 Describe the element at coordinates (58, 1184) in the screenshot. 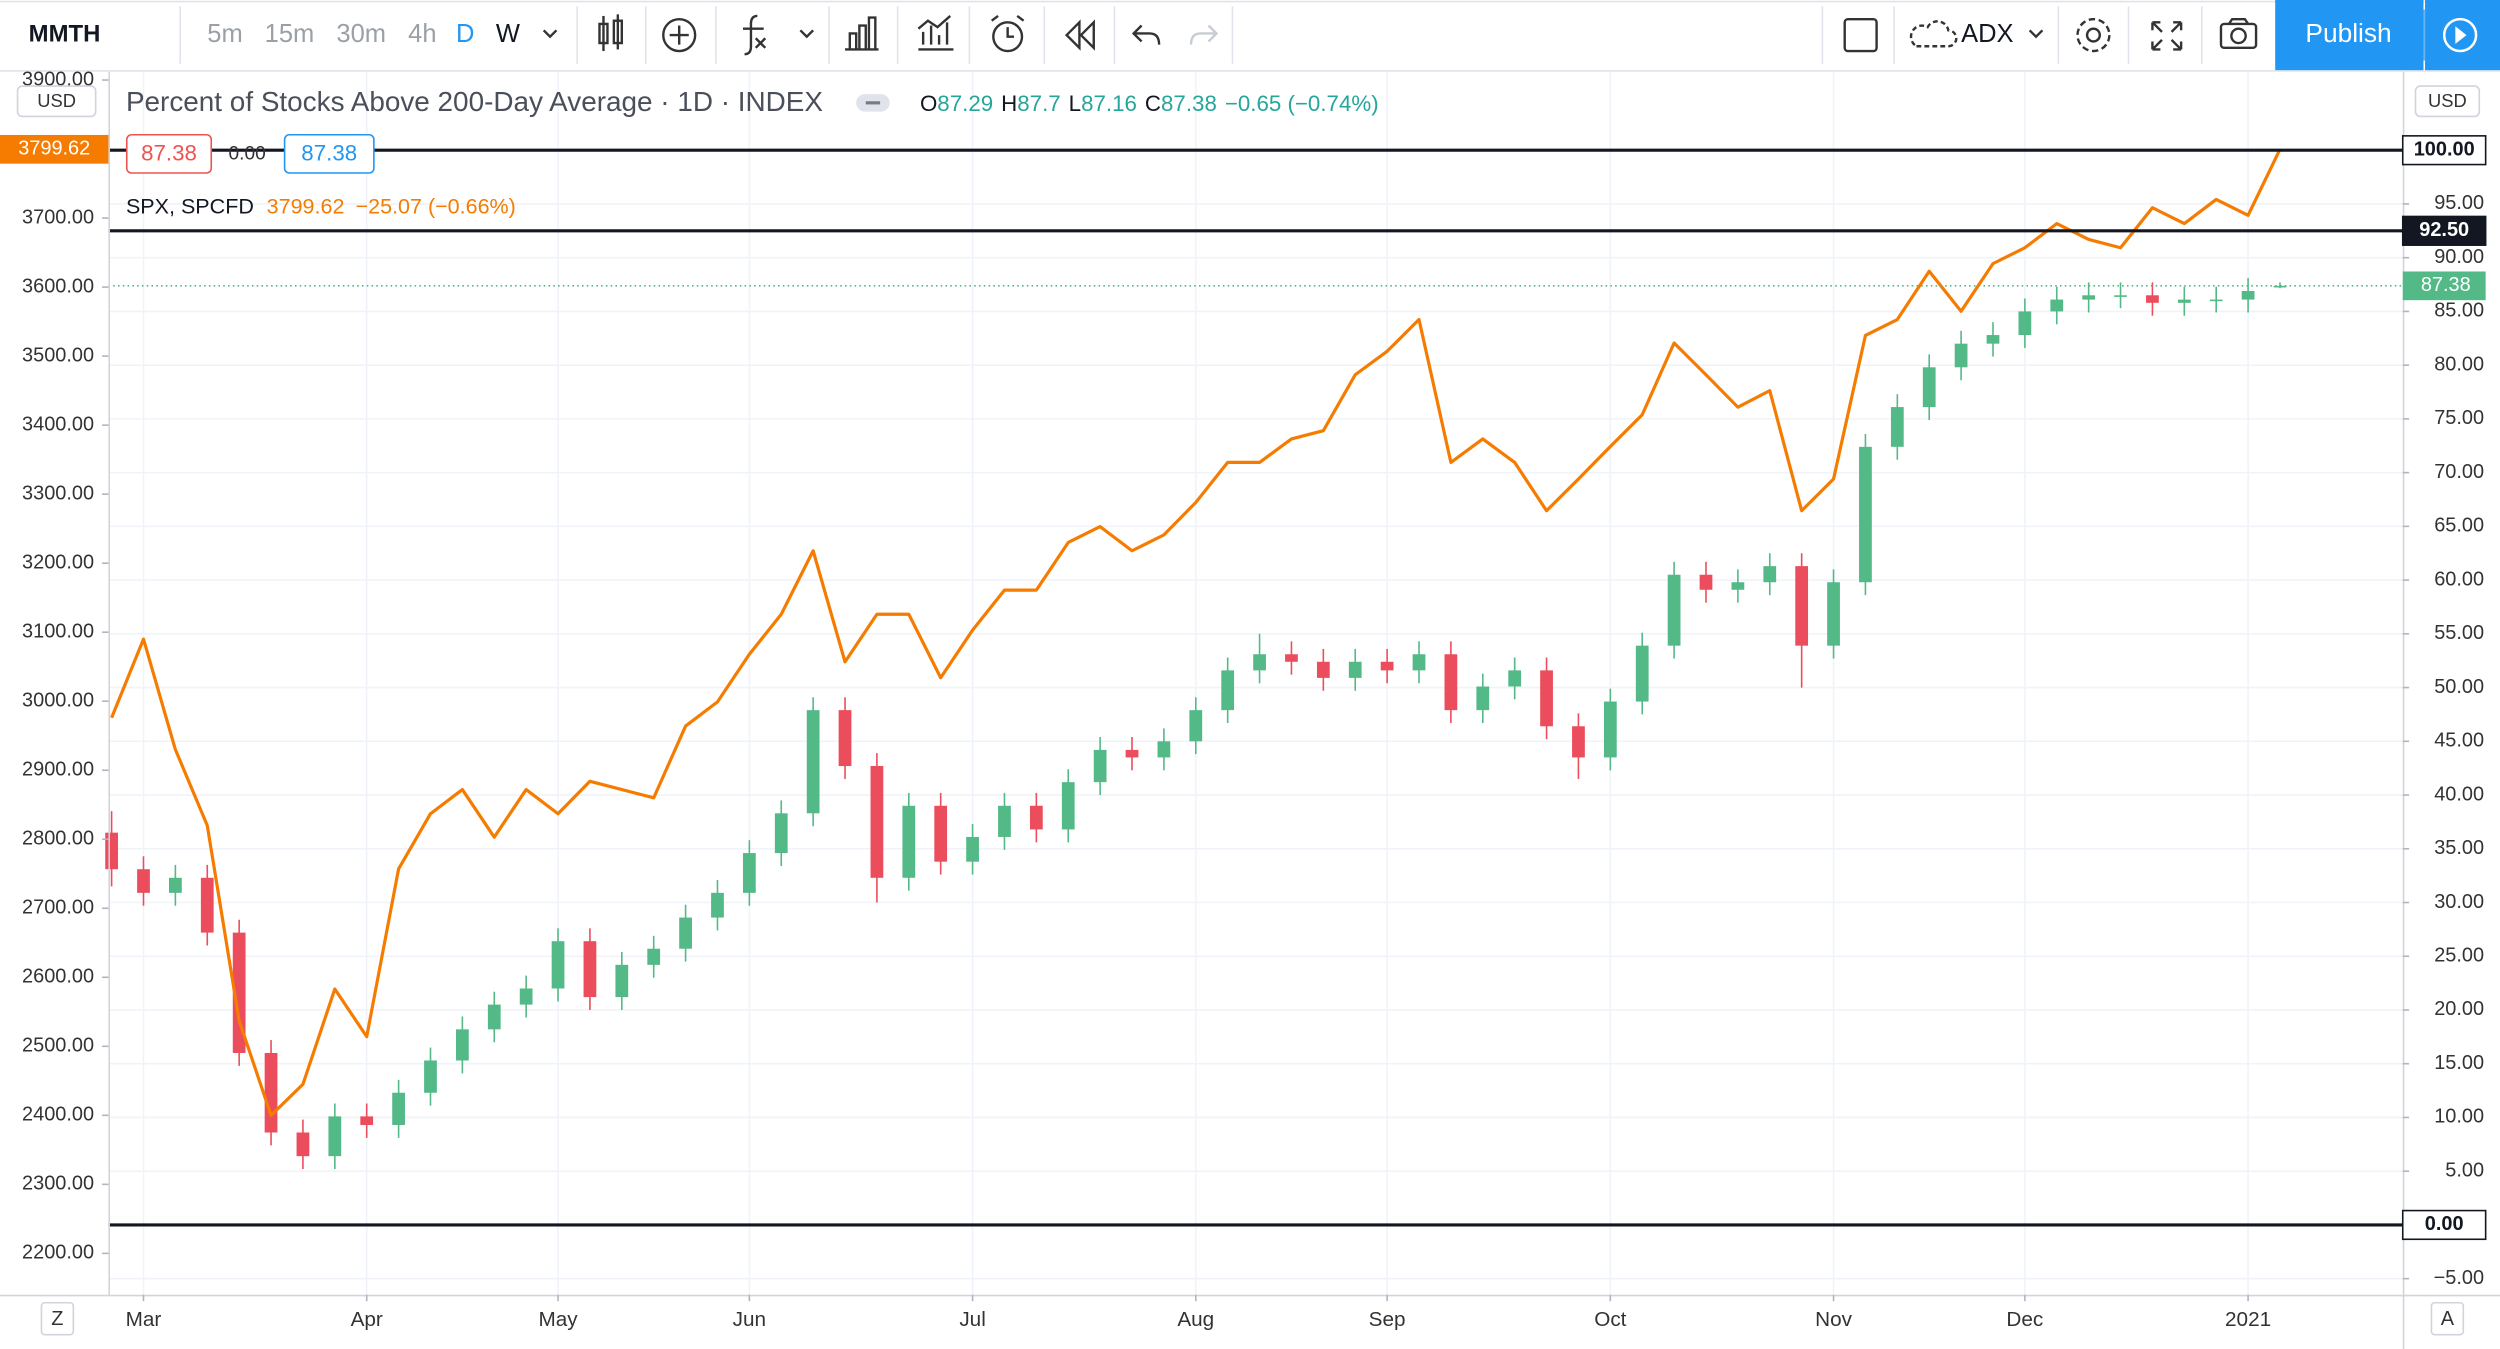

I see `y-tick-label: 2300.00` at that location.